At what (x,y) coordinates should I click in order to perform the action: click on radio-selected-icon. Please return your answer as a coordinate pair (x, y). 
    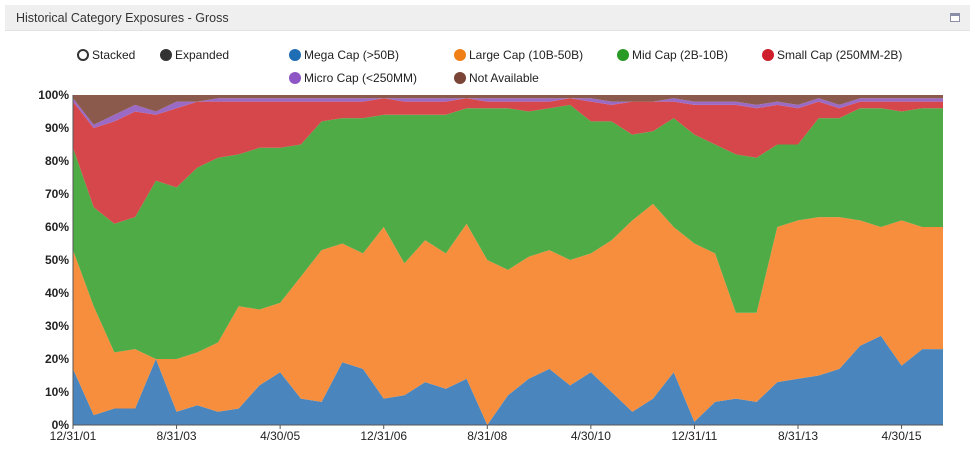
    Looking at the image, I should click on (166, 55).